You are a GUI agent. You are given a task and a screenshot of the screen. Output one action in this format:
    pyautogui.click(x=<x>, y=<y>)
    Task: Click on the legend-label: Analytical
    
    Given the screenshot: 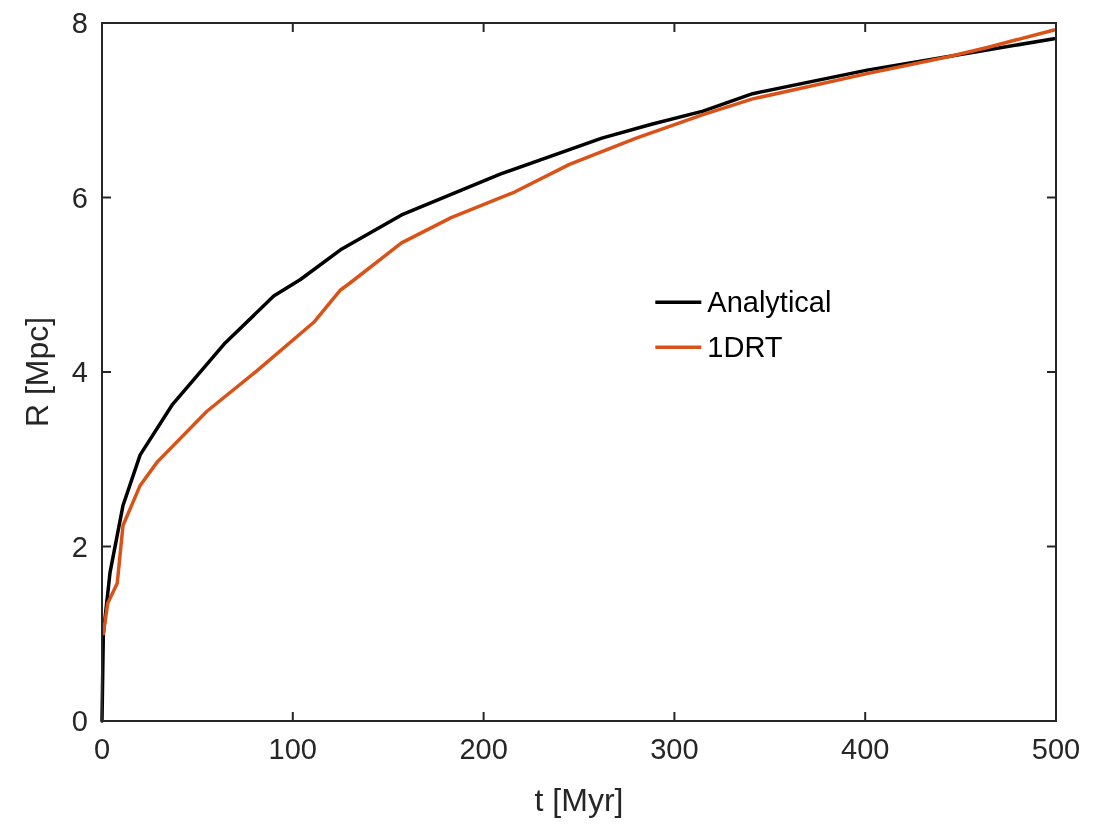 What is the action you would take?
    pyautogui.click(x=769, y=302)
    